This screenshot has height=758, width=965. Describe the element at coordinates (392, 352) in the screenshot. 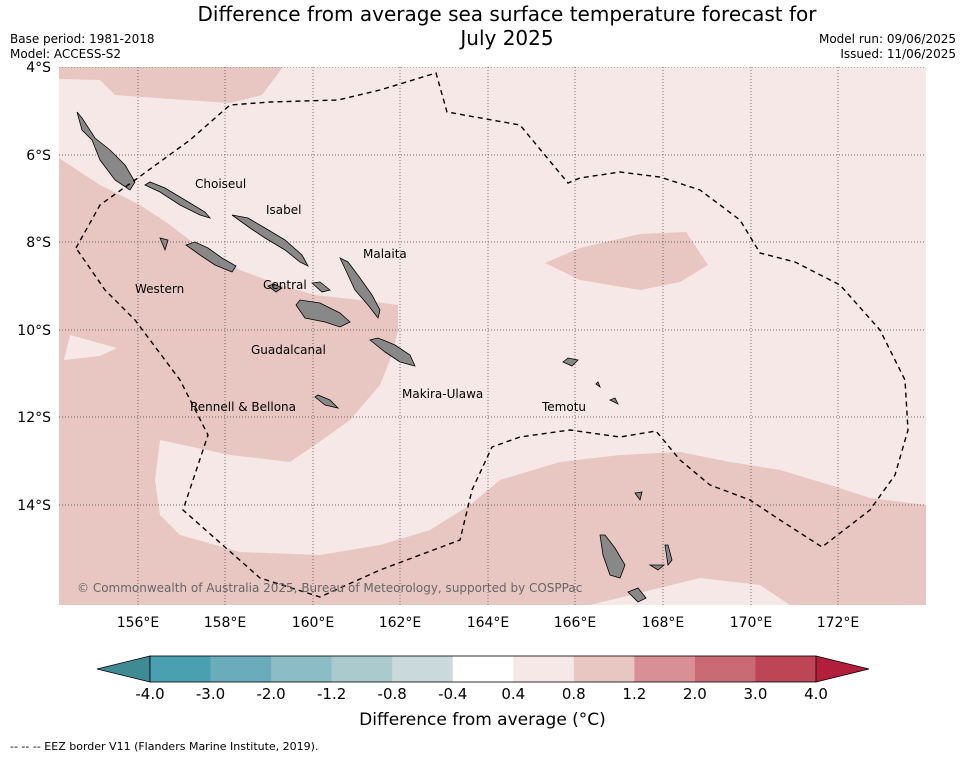

I see `island-makira` at that location.